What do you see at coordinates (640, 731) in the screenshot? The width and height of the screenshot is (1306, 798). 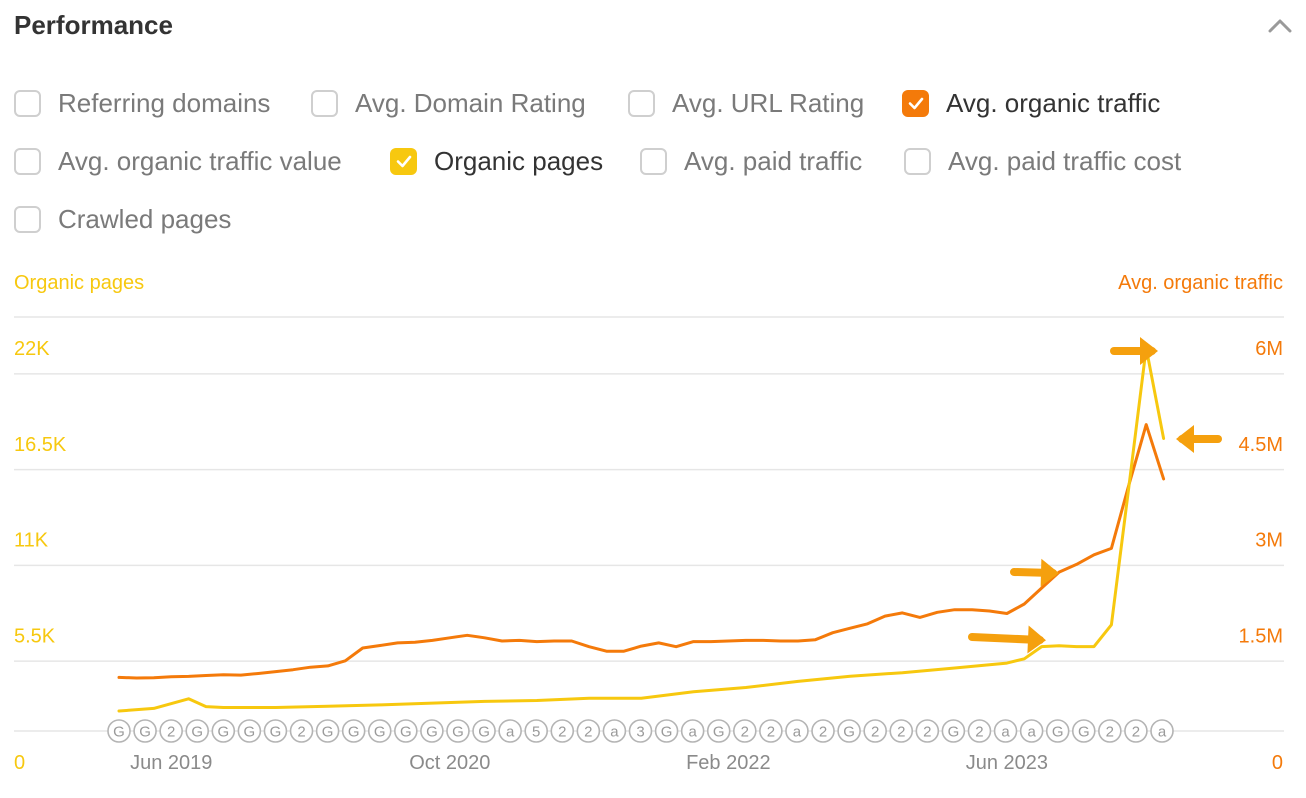 I see `annotation-marker: 3` at bounding box center [640, 731].